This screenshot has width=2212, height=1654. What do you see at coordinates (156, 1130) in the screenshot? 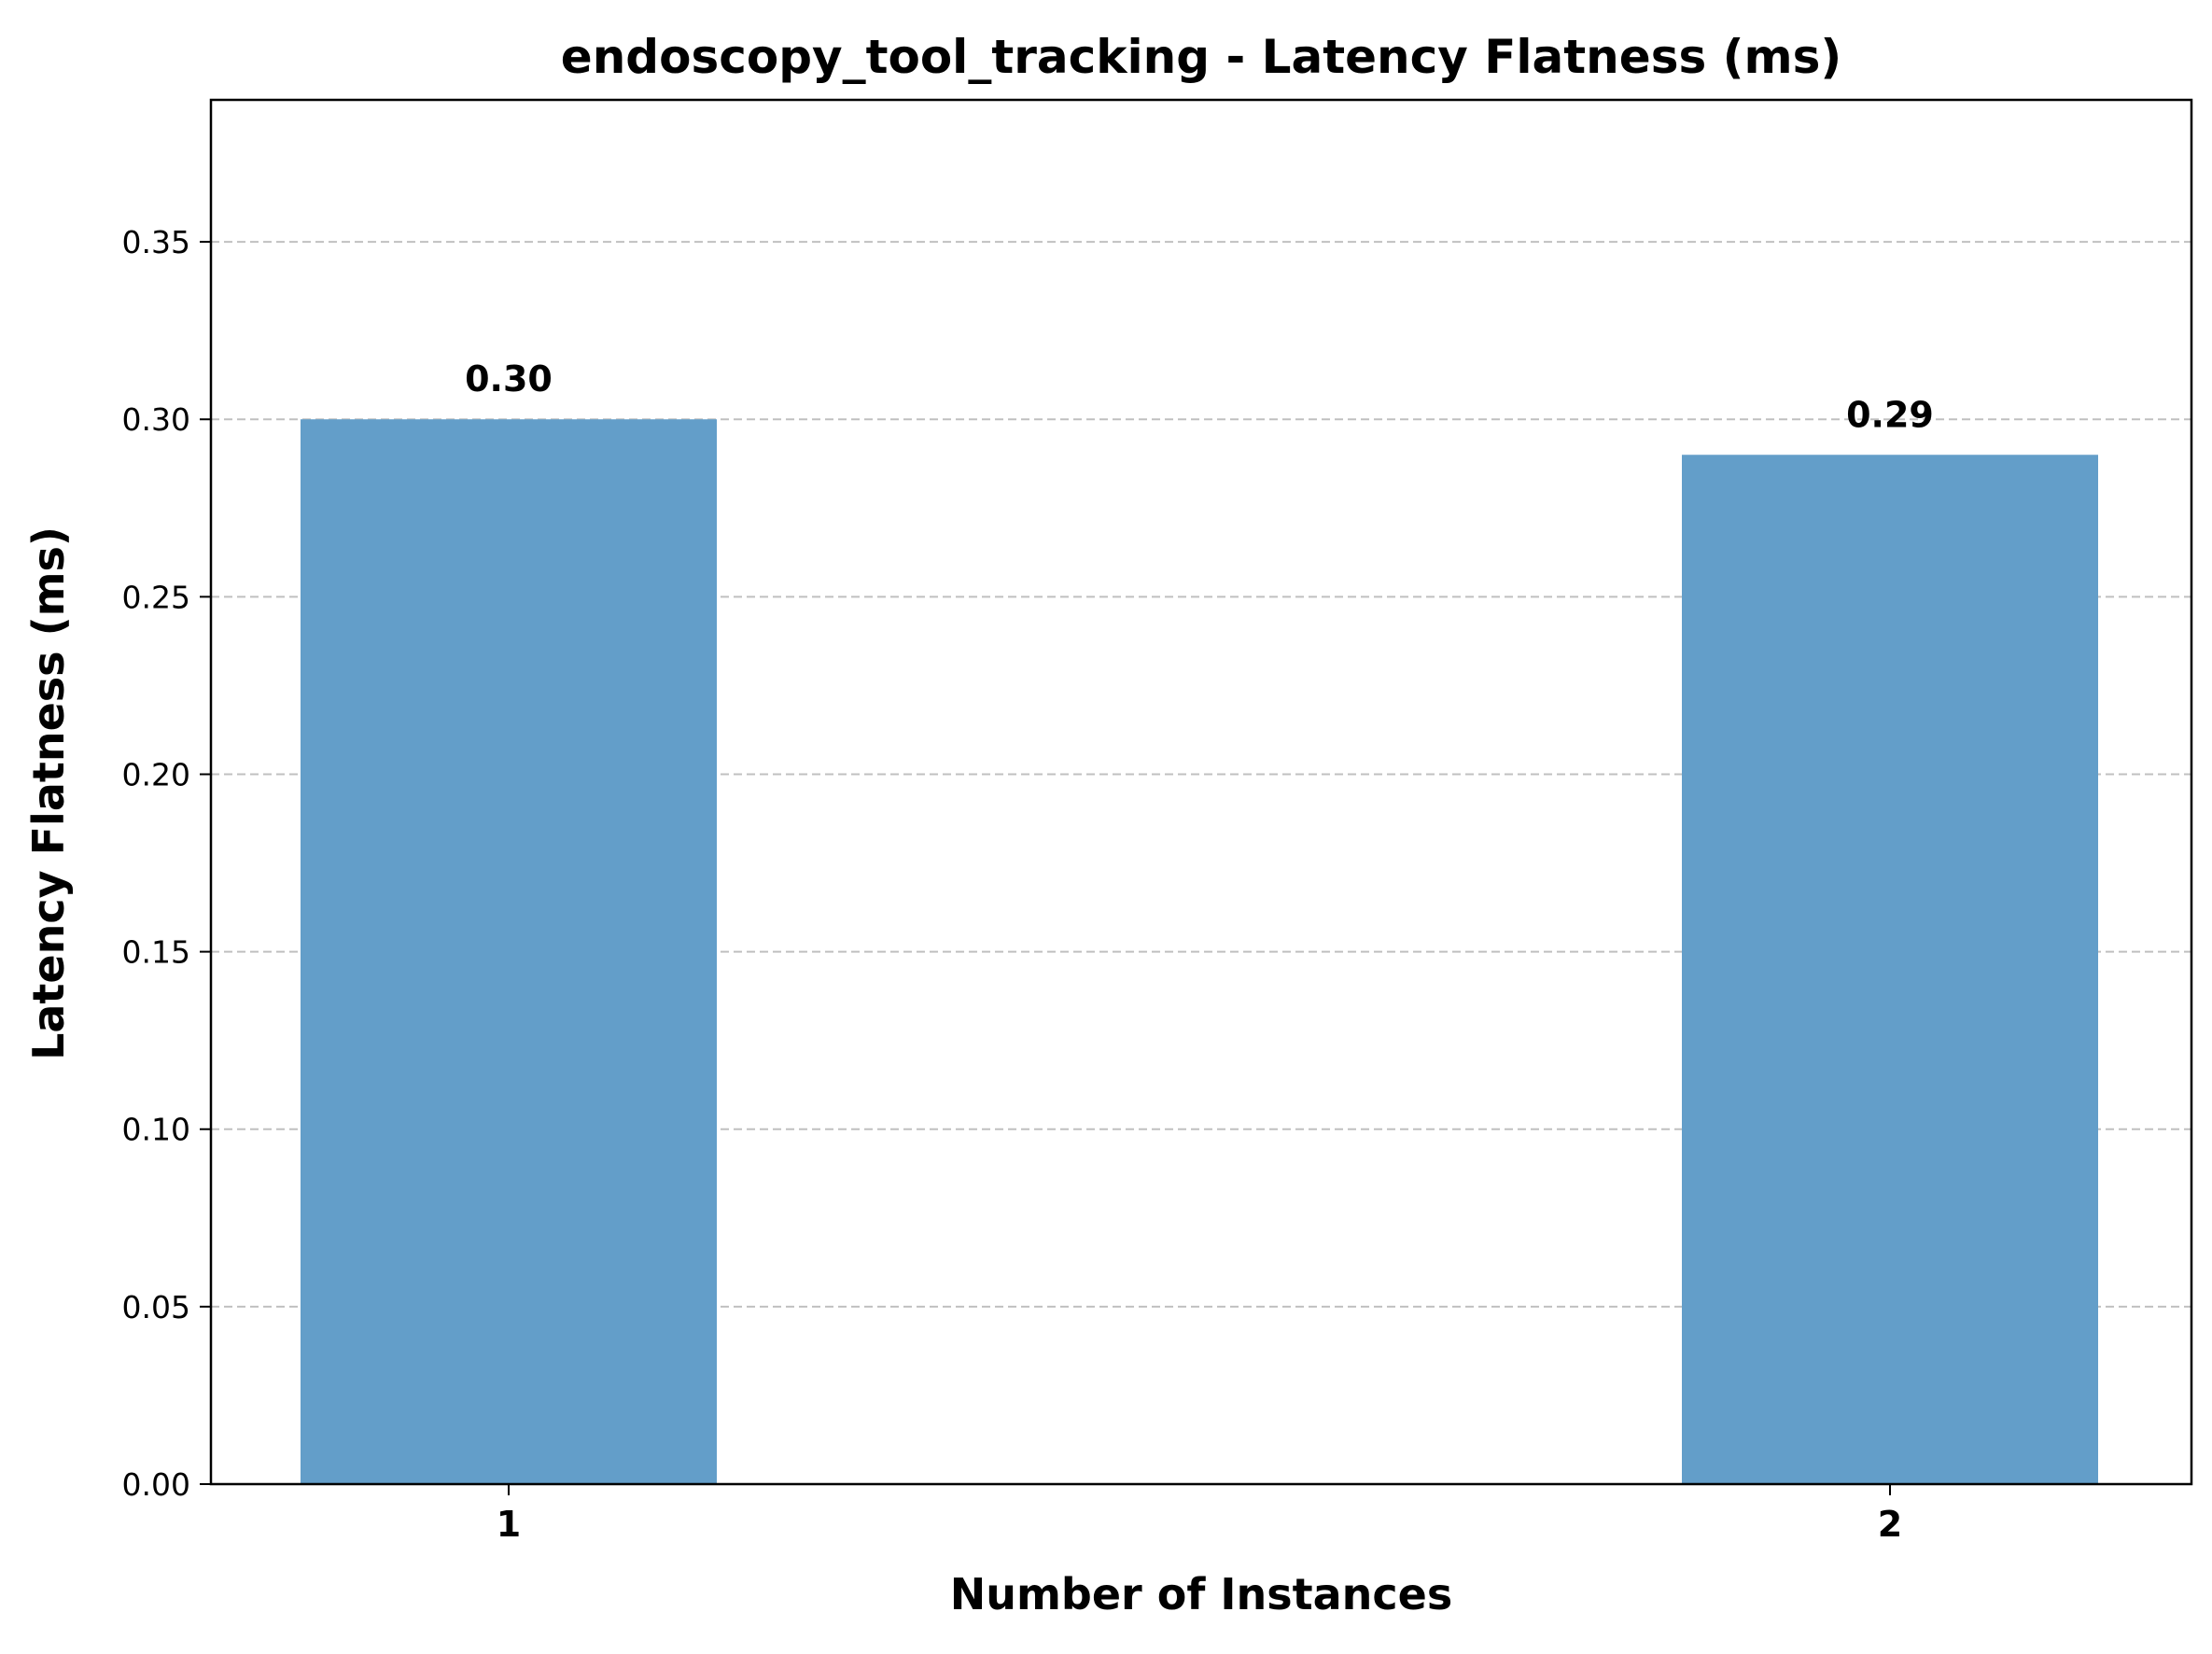
I see `y-tick-label: 0.10` at bounding box center [156, 1130].